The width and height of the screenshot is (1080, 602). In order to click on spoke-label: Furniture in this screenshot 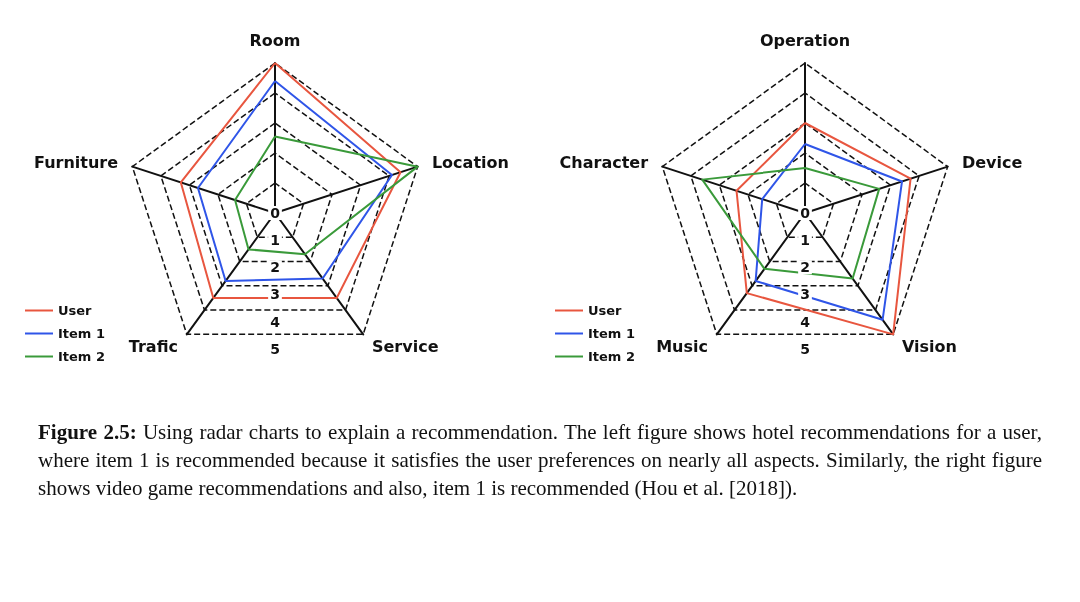, I will do `click(76, 162)`.